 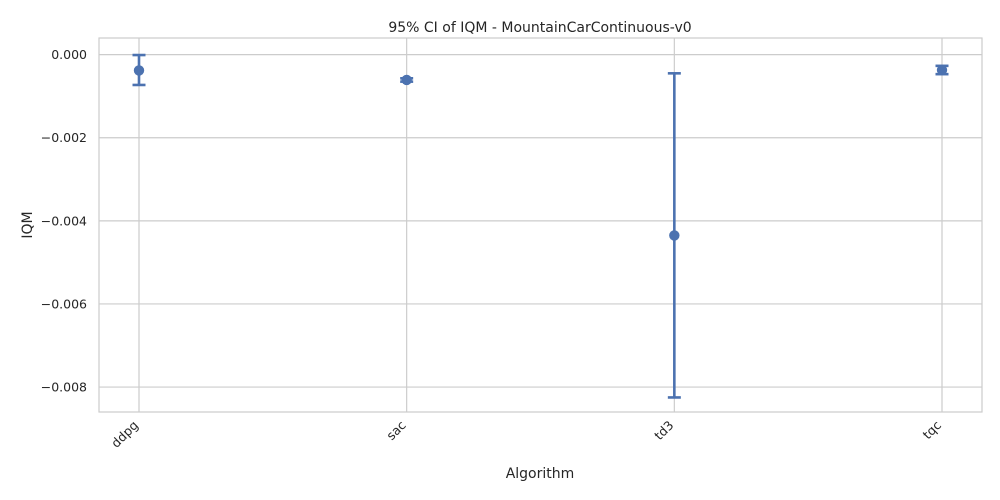 I want to click on ci-errorbar-ddpg, so click(x=139, y=70).